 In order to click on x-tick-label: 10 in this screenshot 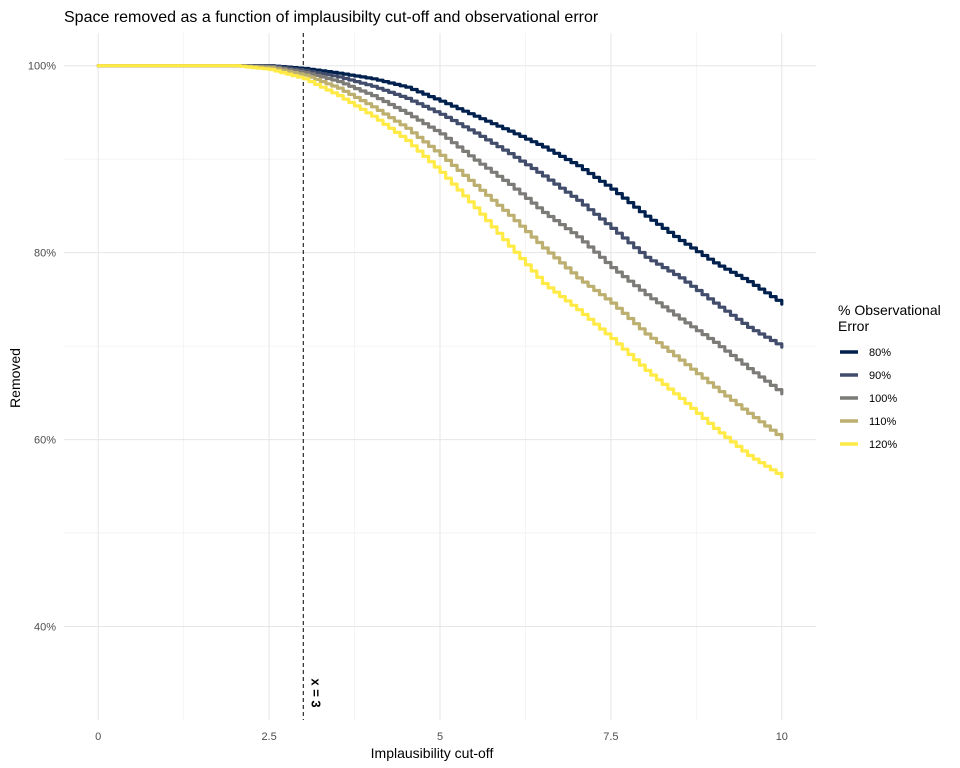, I will do `click(782, 737)`.